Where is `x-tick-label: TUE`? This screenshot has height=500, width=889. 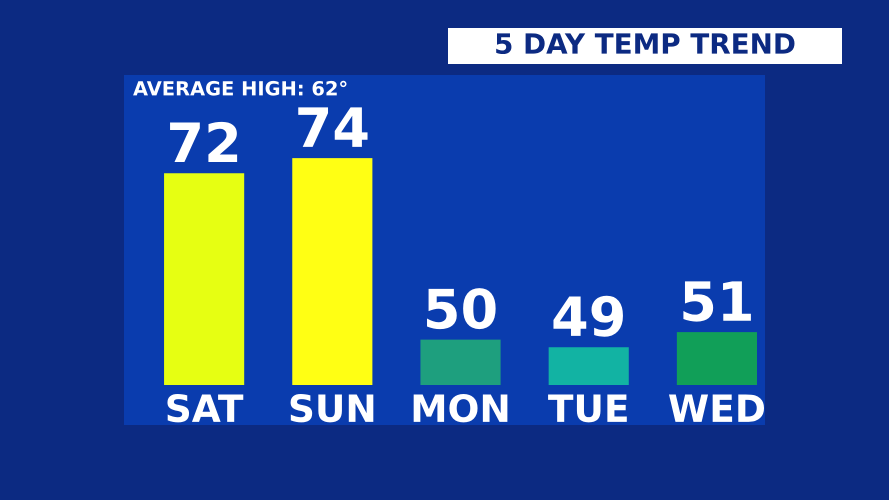
x-tick-label: TUE is located at coordinates (587, 408).